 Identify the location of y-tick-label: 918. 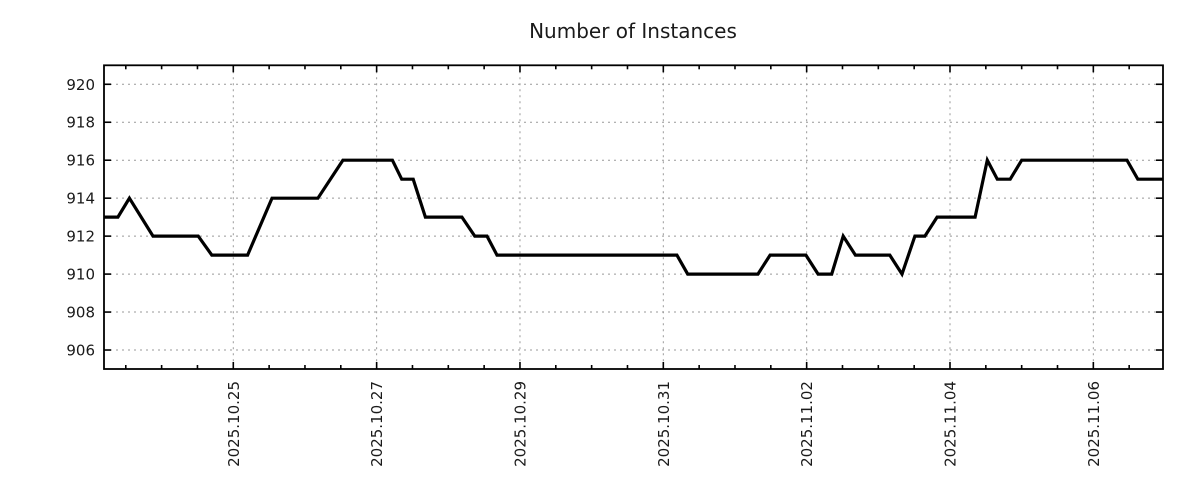
(80, 123).